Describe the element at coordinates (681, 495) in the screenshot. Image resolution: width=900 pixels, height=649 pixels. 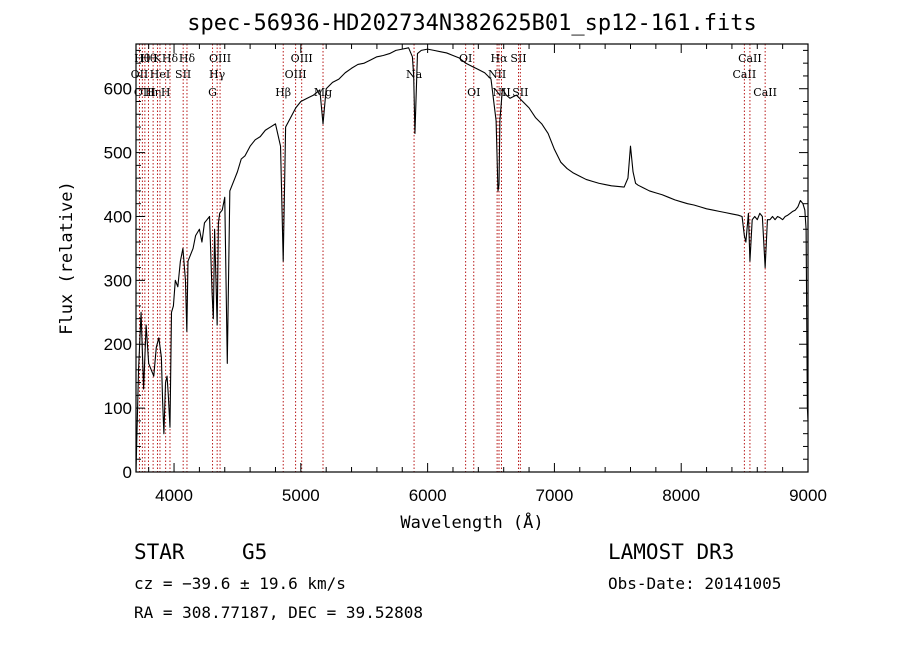
I see `x-tick-label: 8000` at that location.